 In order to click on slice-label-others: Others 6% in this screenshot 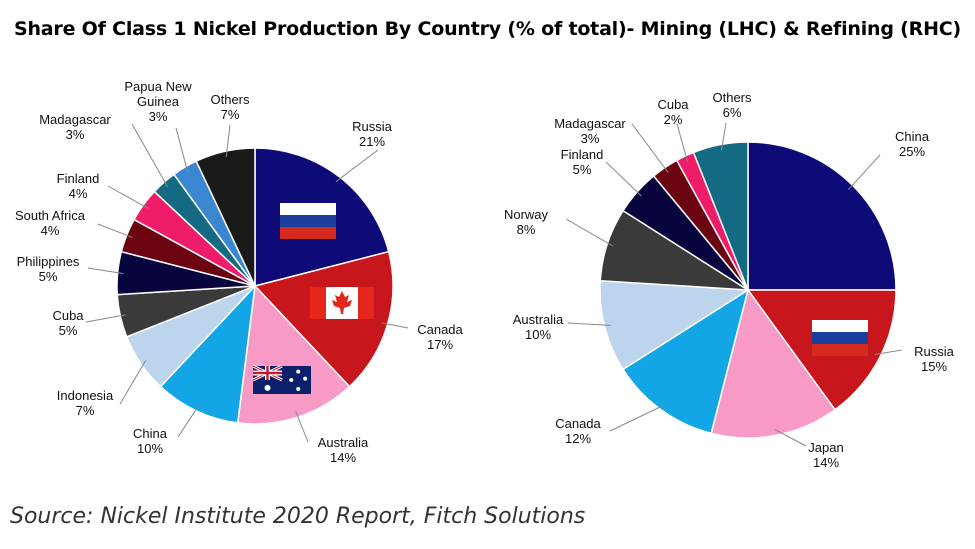, I will do `click(732, 105)`.